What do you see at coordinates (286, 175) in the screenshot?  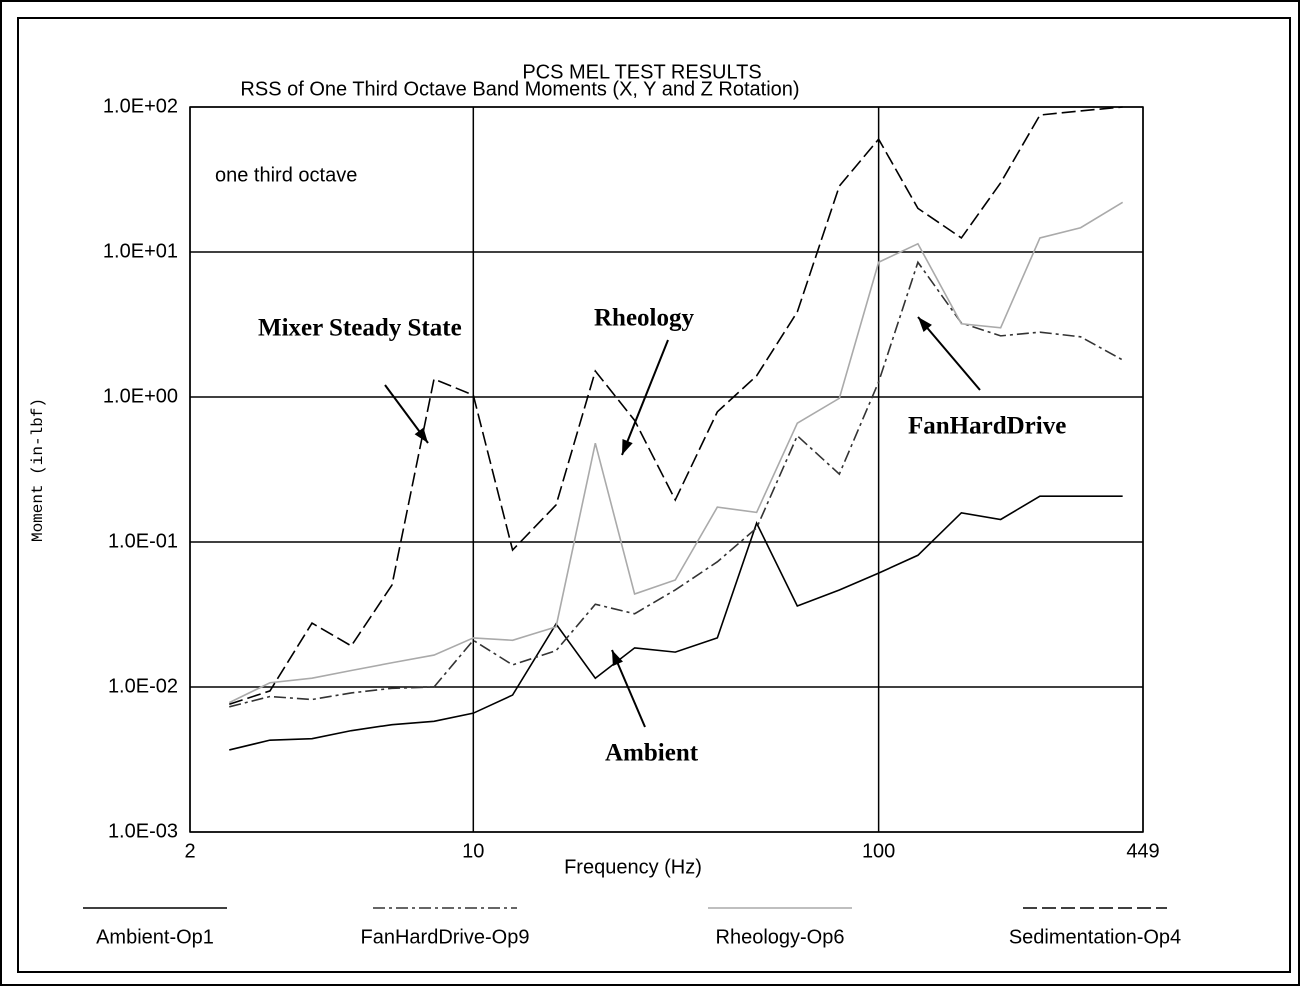 I see `annotation: one third octave` at bounding box center [286, 175].